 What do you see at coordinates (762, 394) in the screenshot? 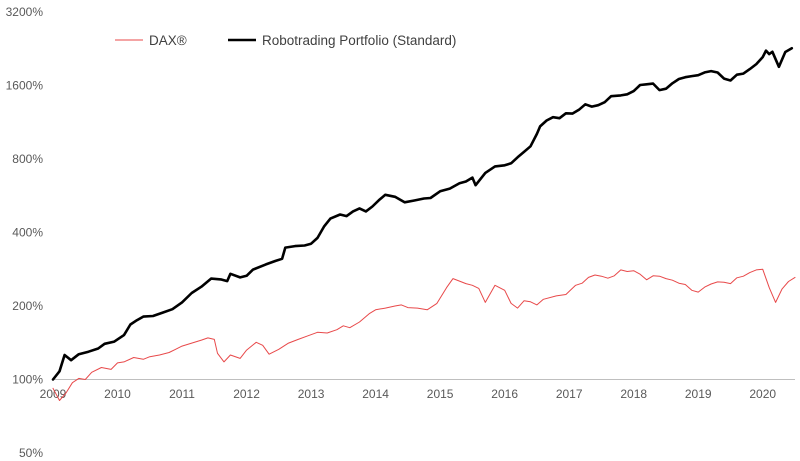
I see `x-tick-label: 2020` at bounding box center [762, 394].